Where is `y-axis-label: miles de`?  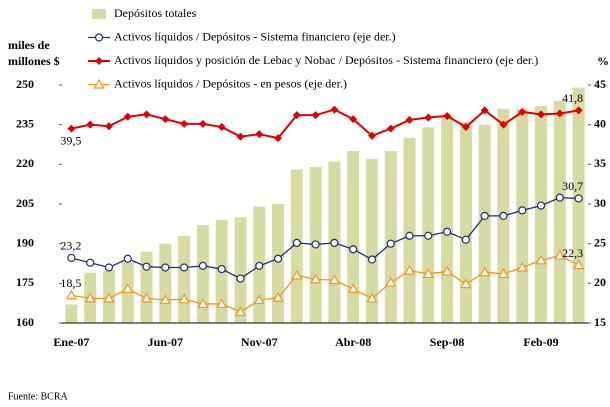 y-axis-label: miles de is located at coordinates (29, 45).